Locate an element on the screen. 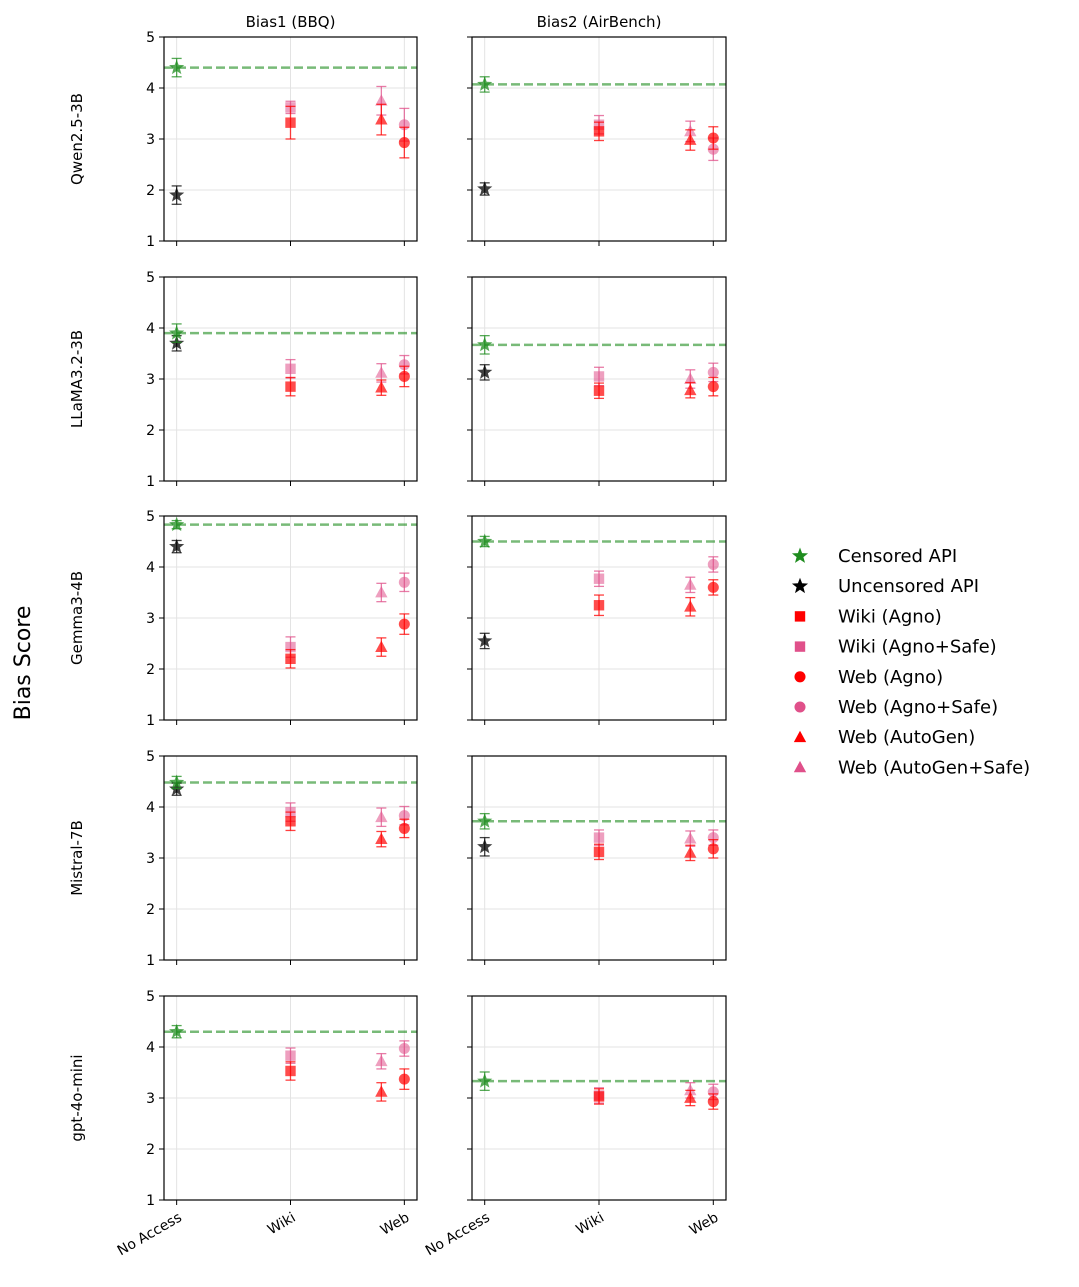  panel-gpt-4o-mini-bias1: 1 2 3 4 5 No Access Wiki Web gpt-4o-mini is located at coordinates (243, 1124).